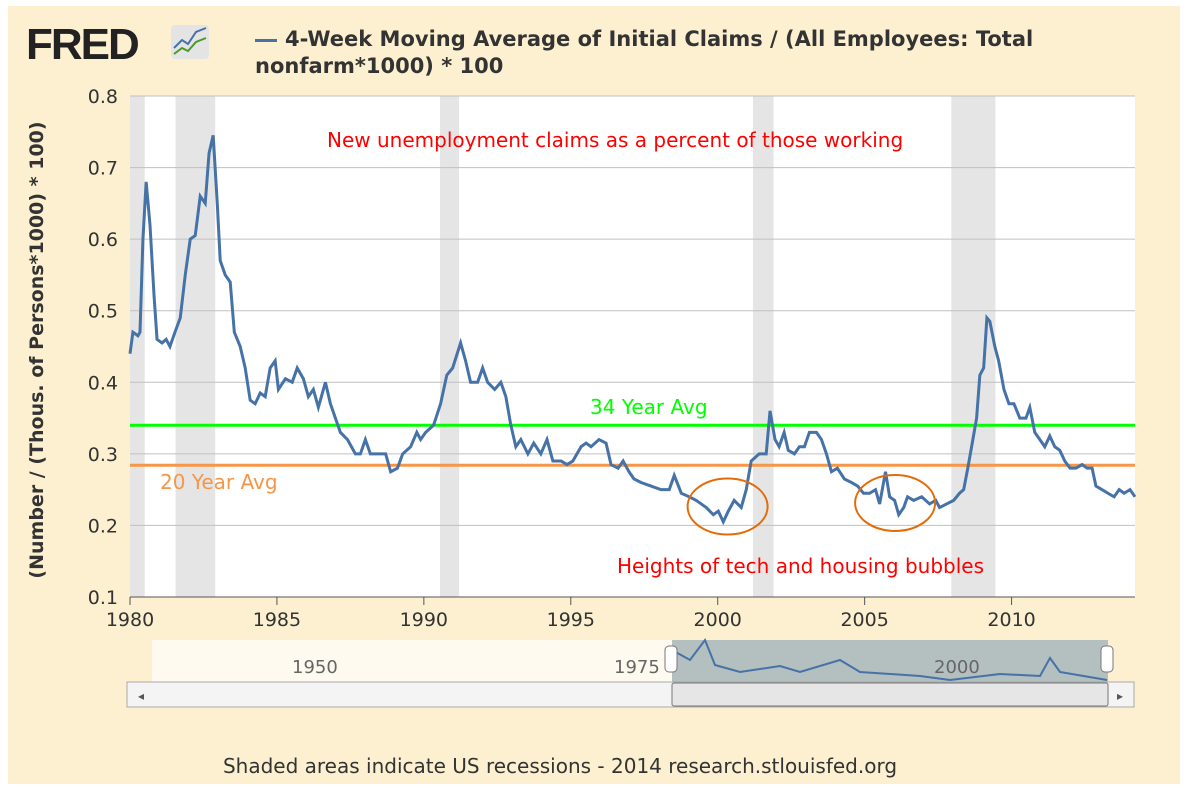 This screenshot has width=1186, height=788. I want to click on navigator-series, so click(889, 659).